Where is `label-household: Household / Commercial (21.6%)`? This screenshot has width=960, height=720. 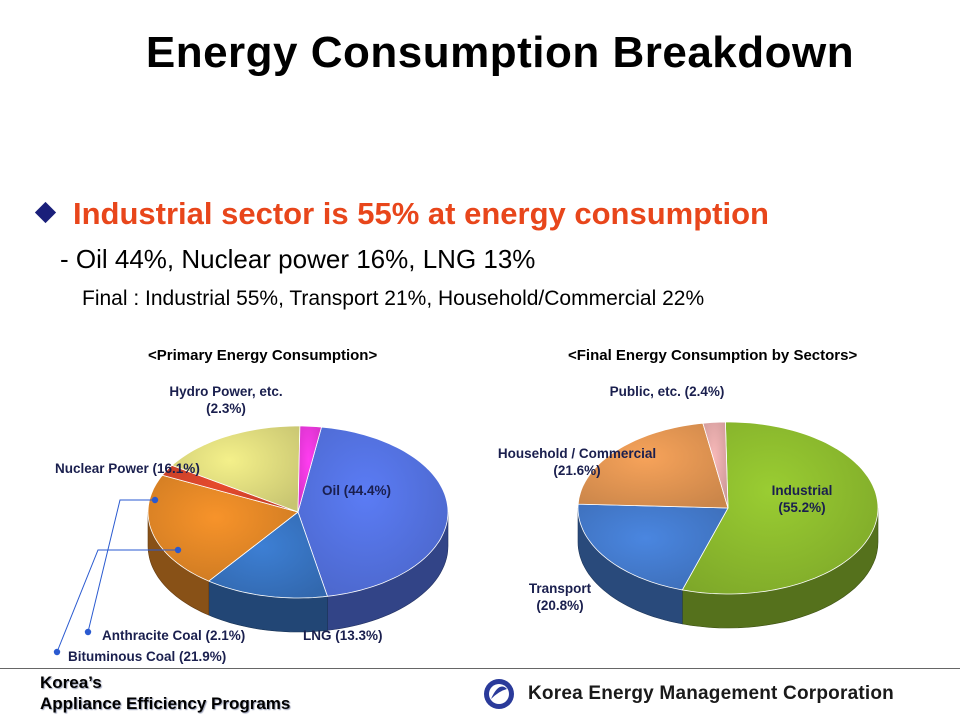
label-household: Household / Commercial (21.6%) is located at coordinates (577, 462).